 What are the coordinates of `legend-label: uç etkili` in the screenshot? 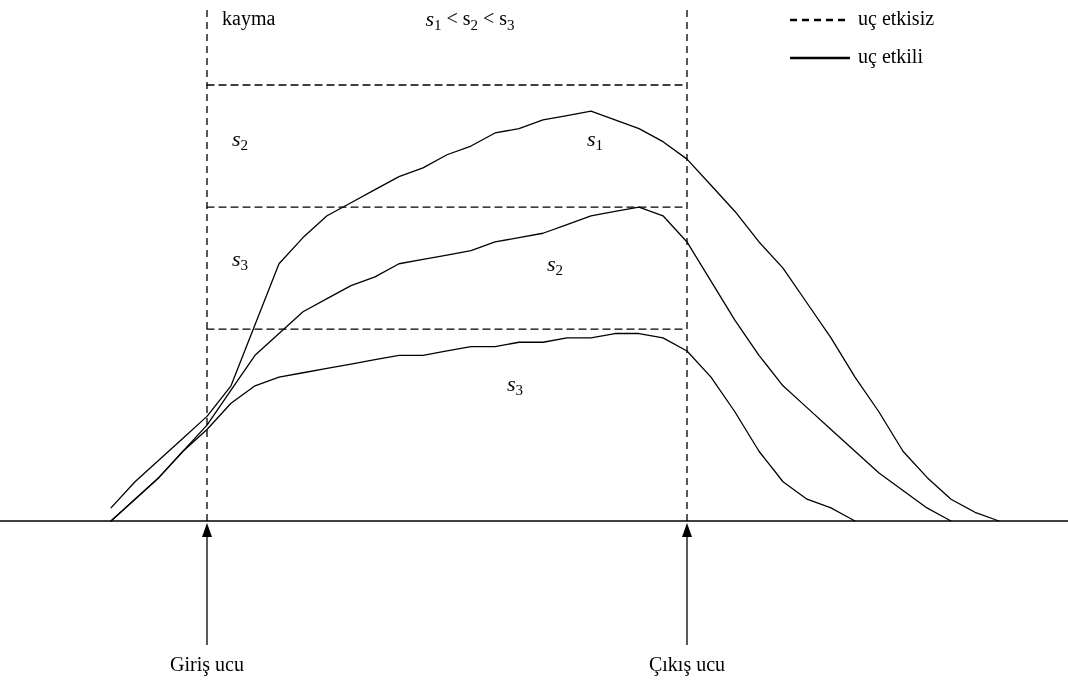 It's located at (891, 57).